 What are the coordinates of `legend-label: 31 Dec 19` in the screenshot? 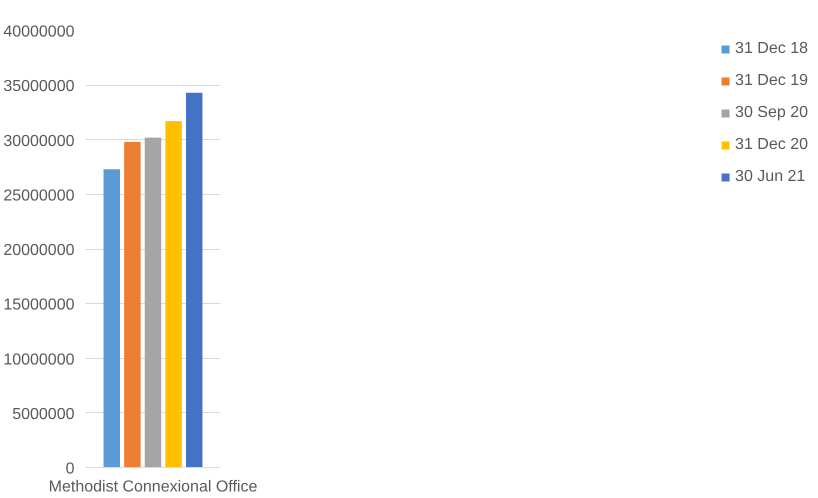 It's located at (771, 81).